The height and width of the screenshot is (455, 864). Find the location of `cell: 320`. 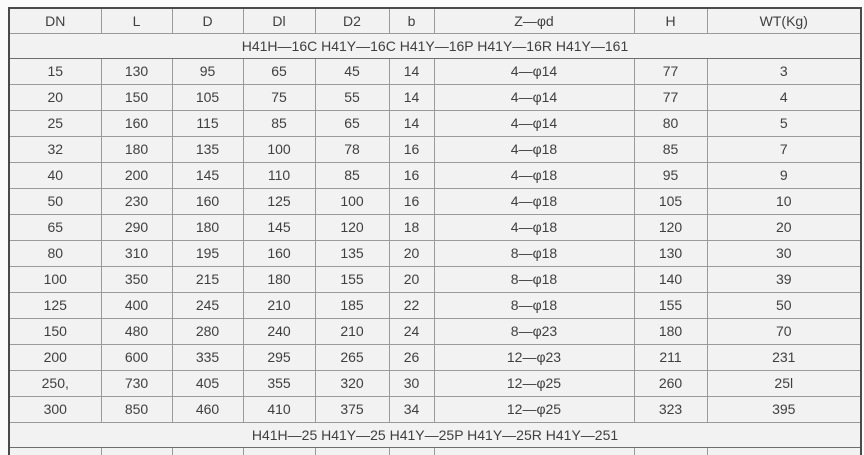

cell: 320 is located at coordinates (352, 383).